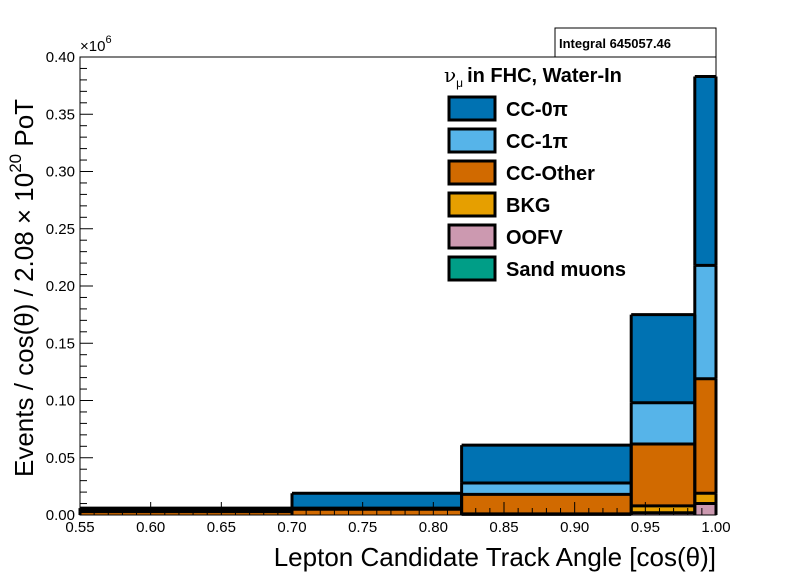 The image size is (796, 572). What do you see at coordinates (574, 527) in the screenshot?
I see `x-tick-label: 0.90` at bounding box center [574, 527].